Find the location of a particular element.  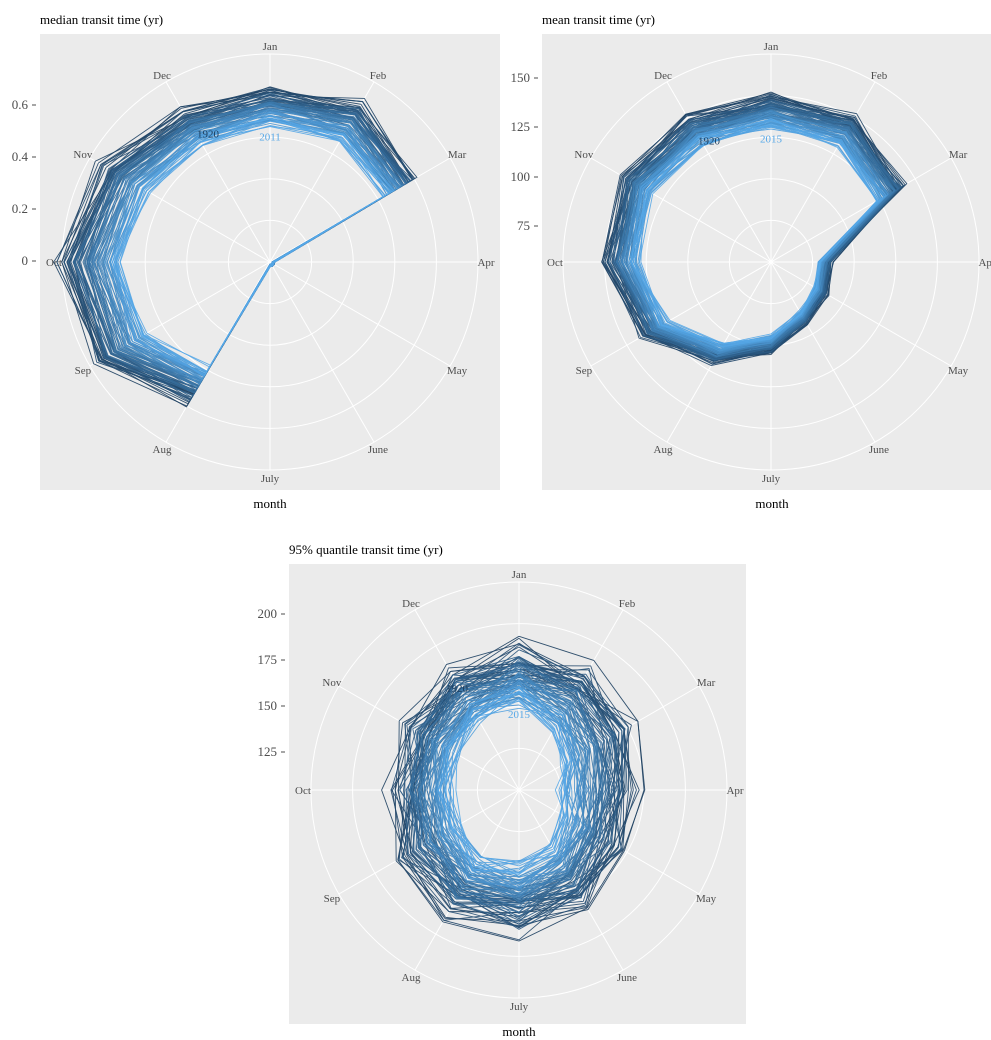

y-tick-label: 200 is located at coordinates (268, 613).